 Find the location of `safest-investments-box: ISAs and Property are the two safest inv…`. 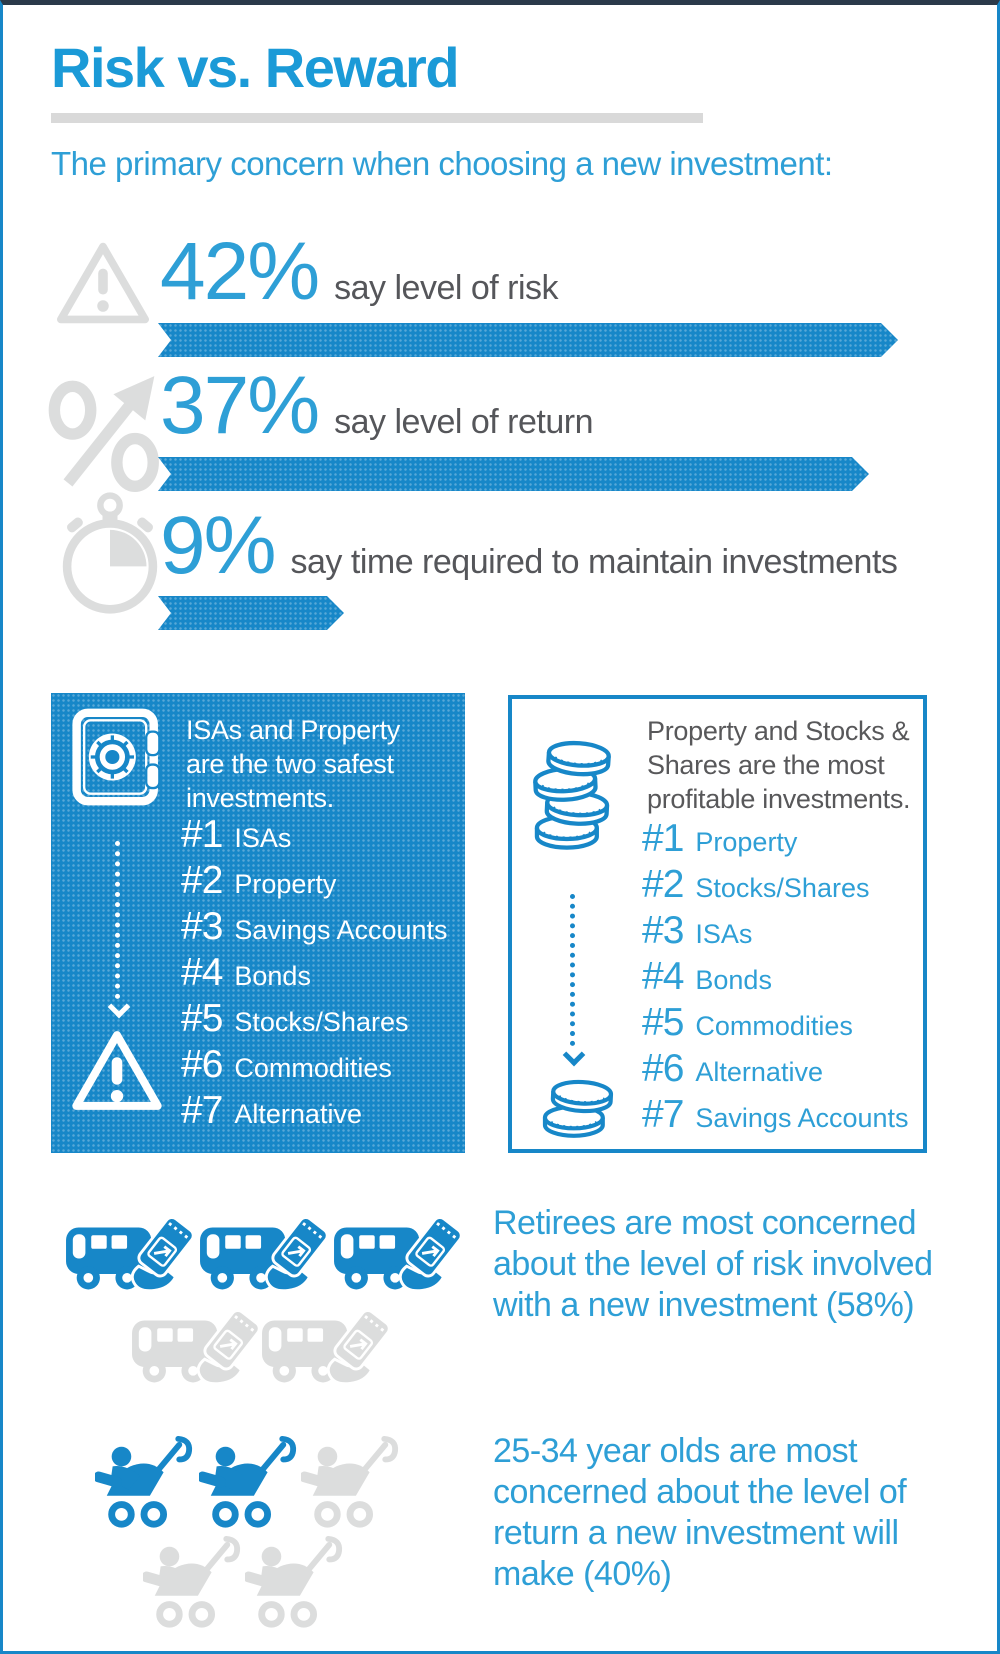

safest-investments-box: ISAs and Property are the two safest inv… is located at coordinates (258, 923).